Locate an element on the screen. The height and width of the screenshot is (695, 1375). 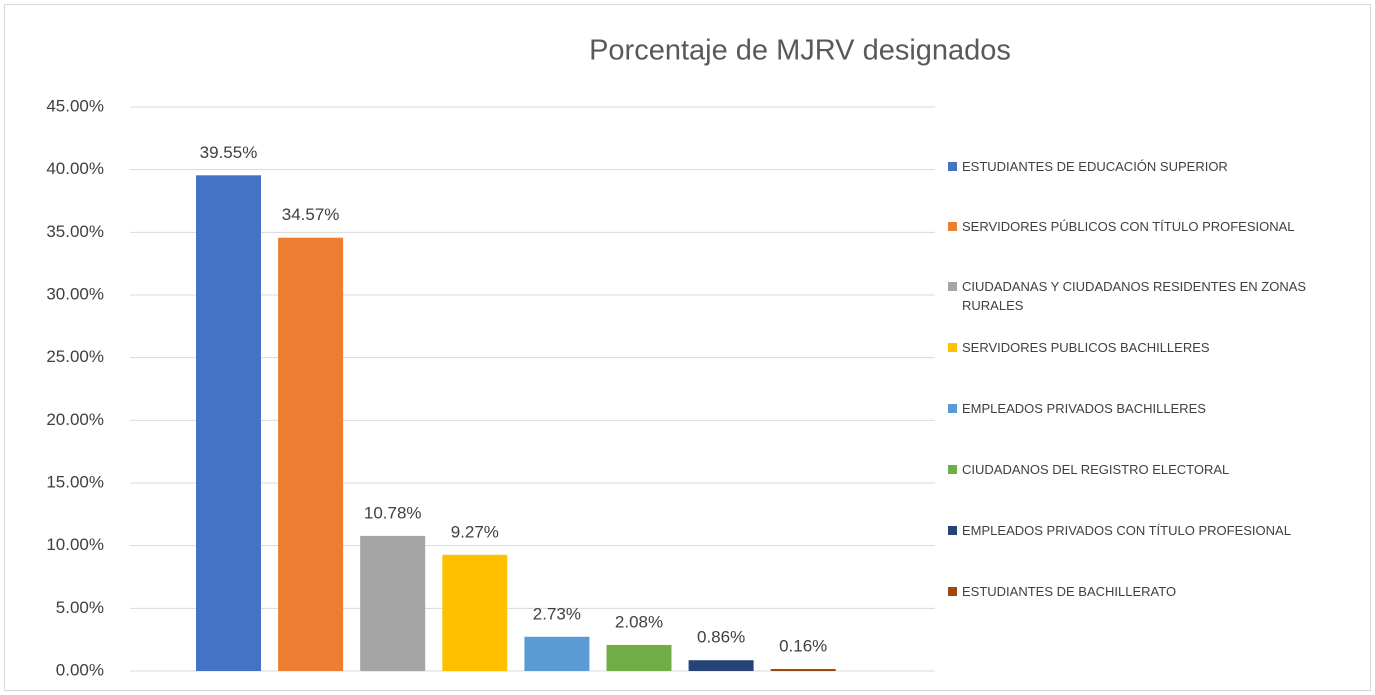
chart-title: Porcentaje de MJRV designados is located at coordinates (800, 51).